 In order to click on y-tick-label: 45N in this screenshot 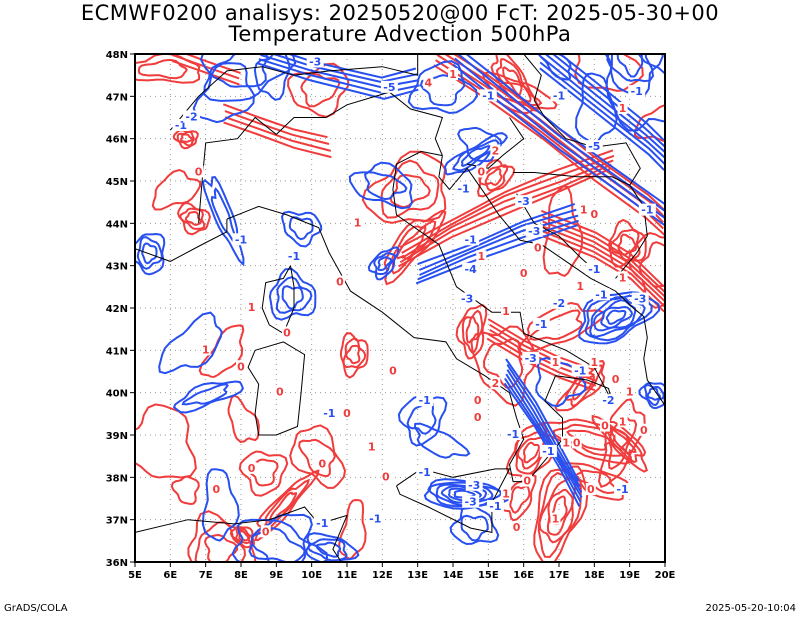, I will do `click(117, 182)`.